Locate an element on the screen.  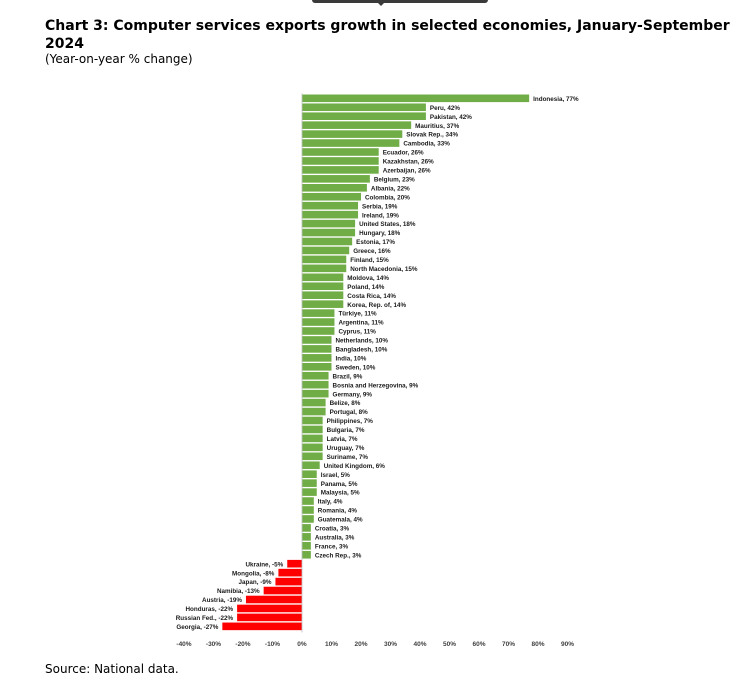
data-label: Panama, 5% is located at coordinates (339, 484).